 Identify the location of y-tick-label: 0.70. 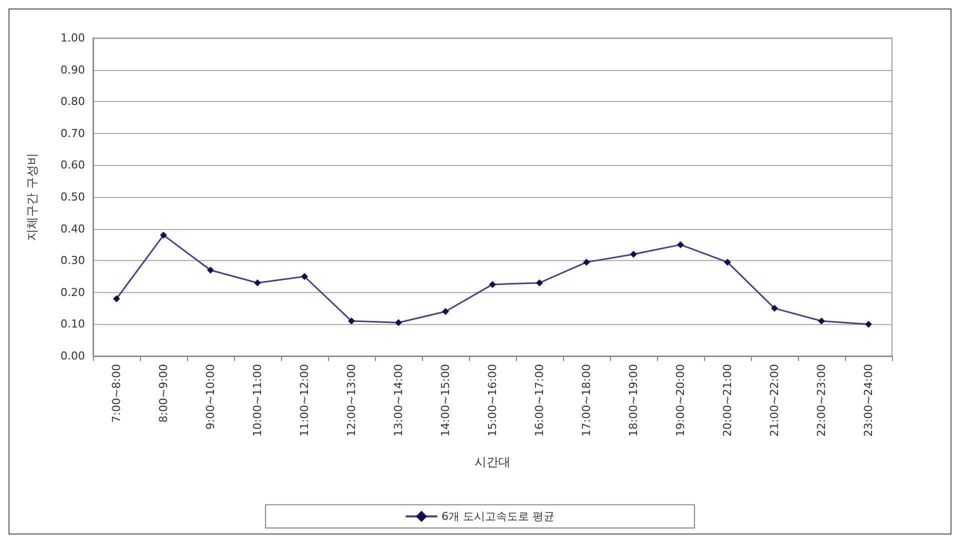
(72, 133).